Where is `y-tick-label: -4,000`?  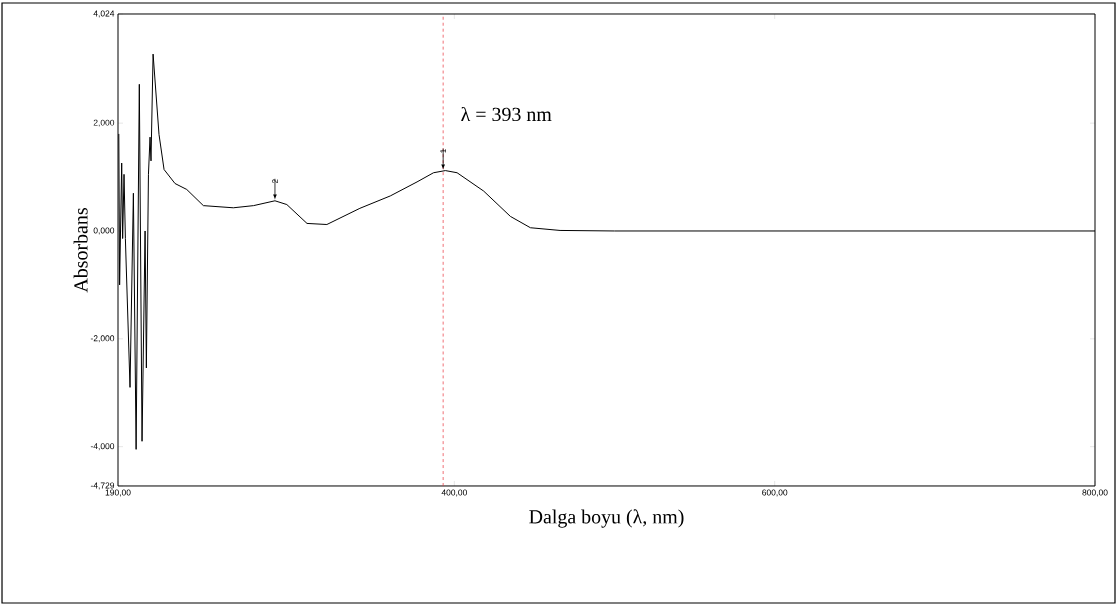 y-tick-label: -4,000 is located at coordinates (102, 447).